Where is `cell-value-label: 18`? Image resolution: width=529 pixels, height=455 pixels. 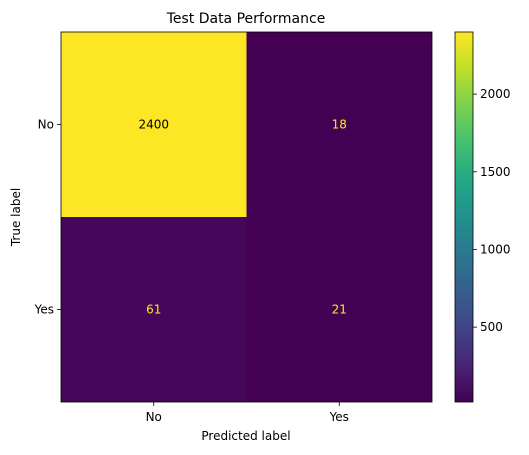
cell-value-label: 18 is located at coordinates (339, 125).